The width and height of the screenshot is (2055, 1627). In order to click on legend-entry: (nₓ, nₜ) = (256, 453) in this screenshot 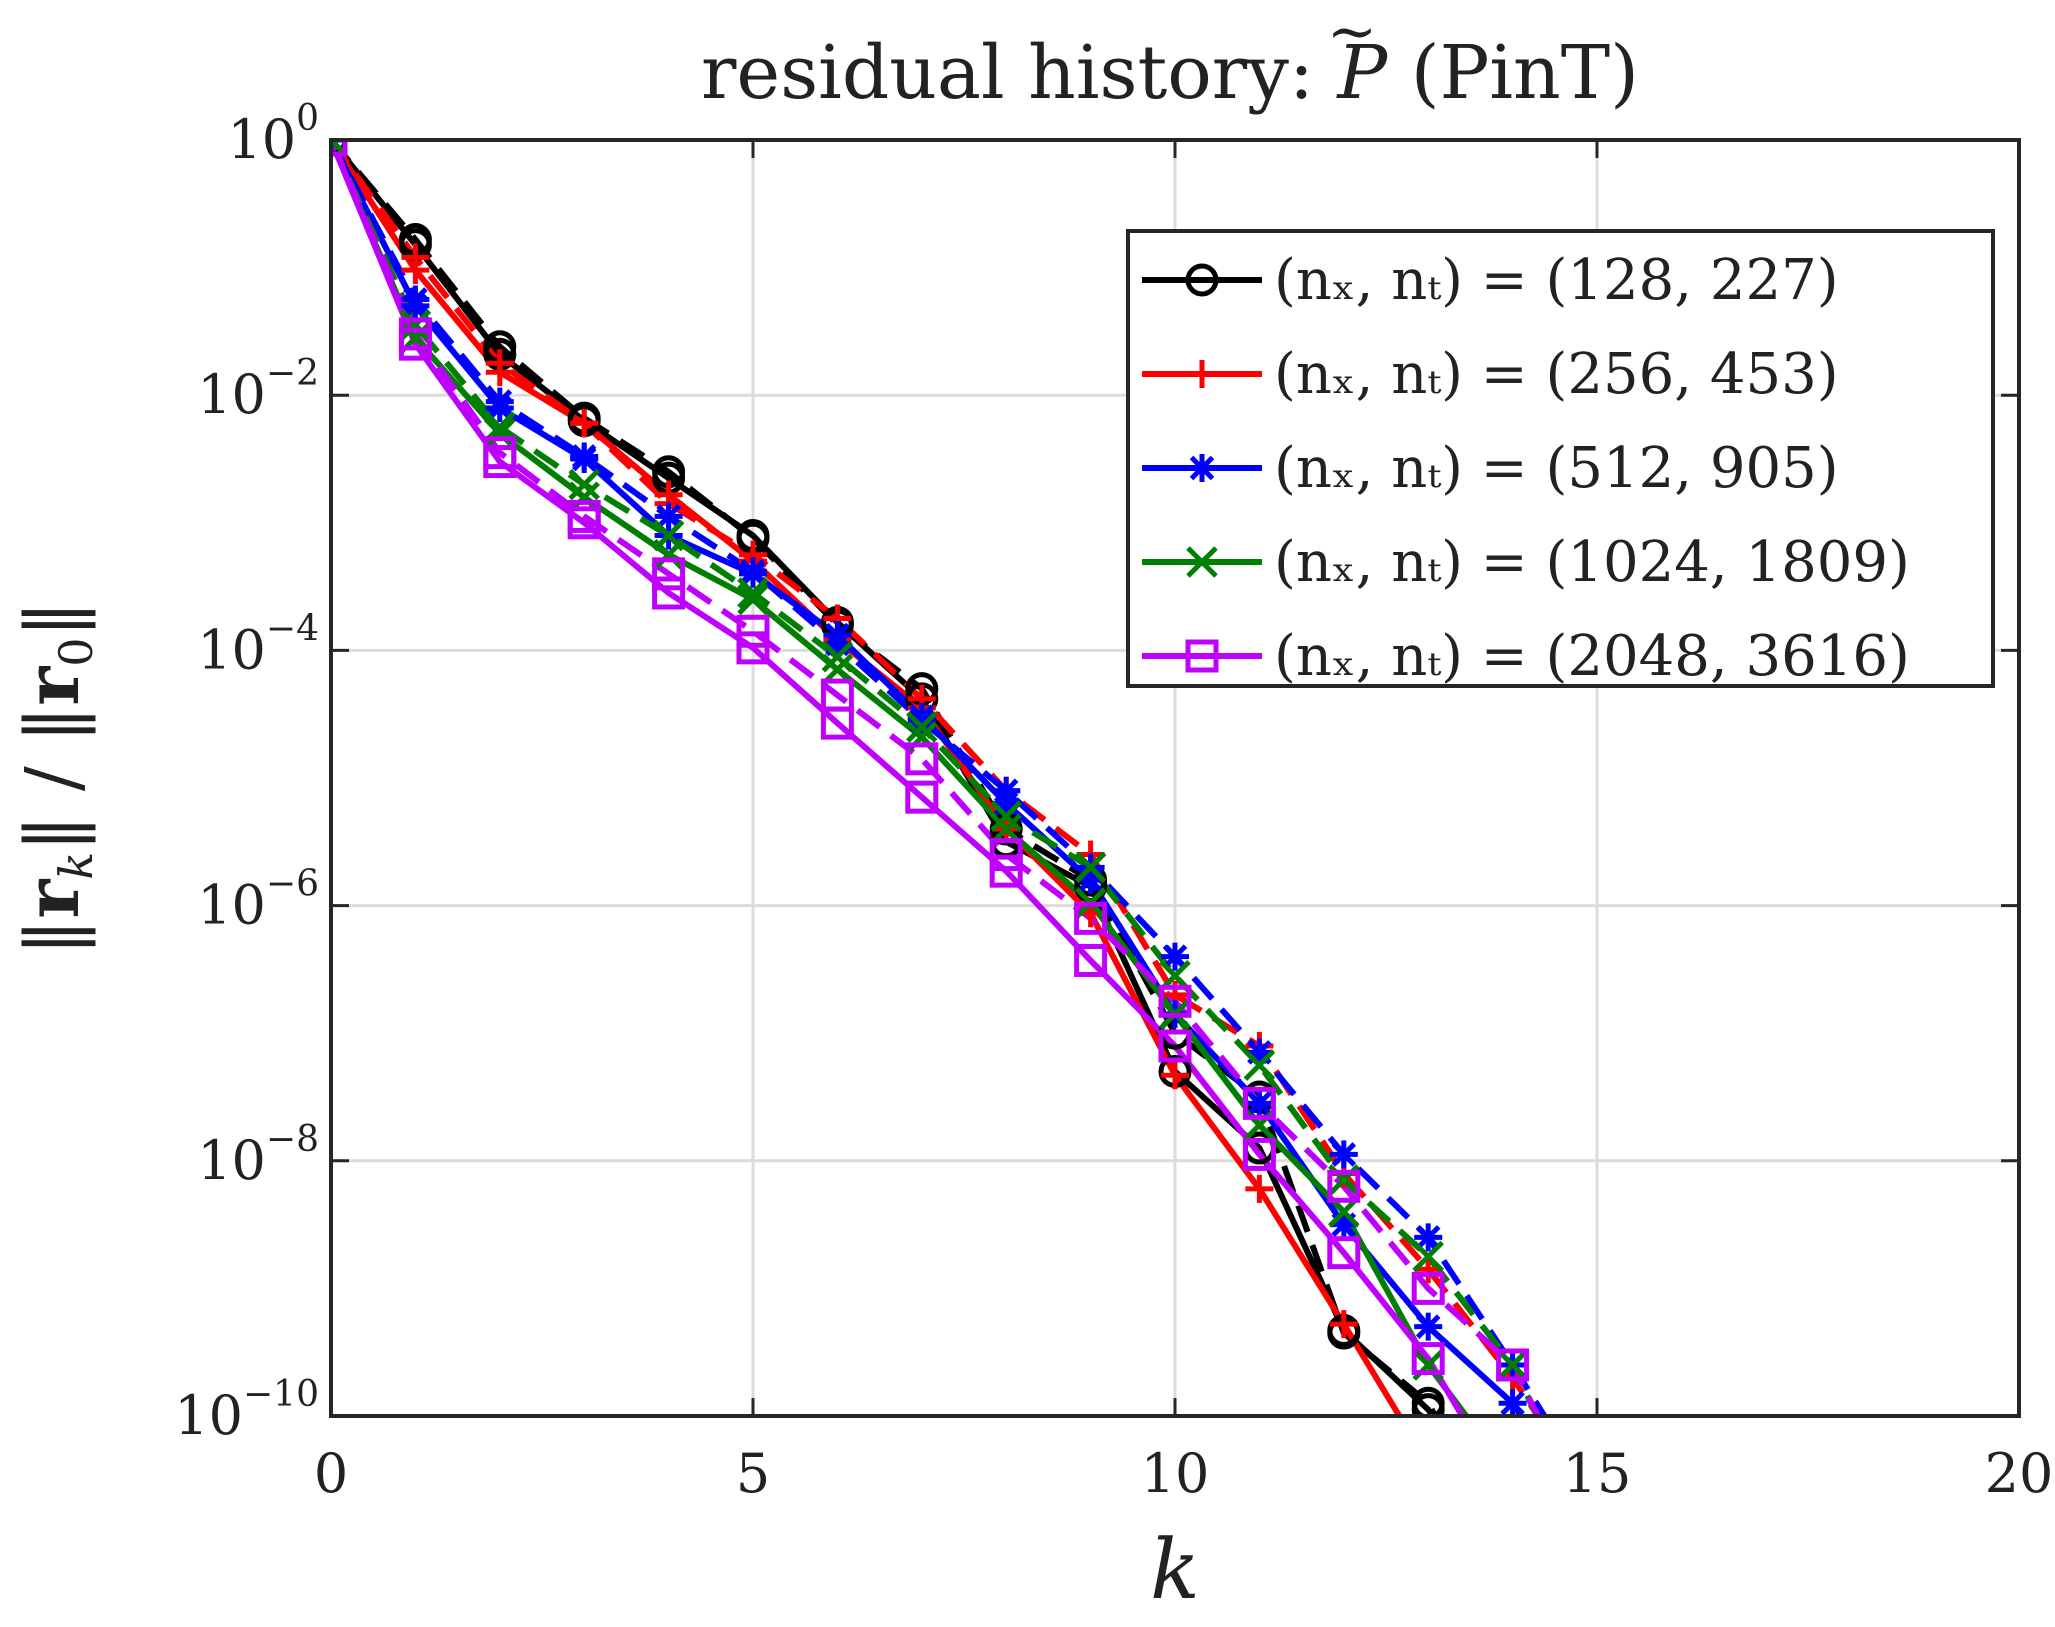, I will do `click(1490, 374)`.